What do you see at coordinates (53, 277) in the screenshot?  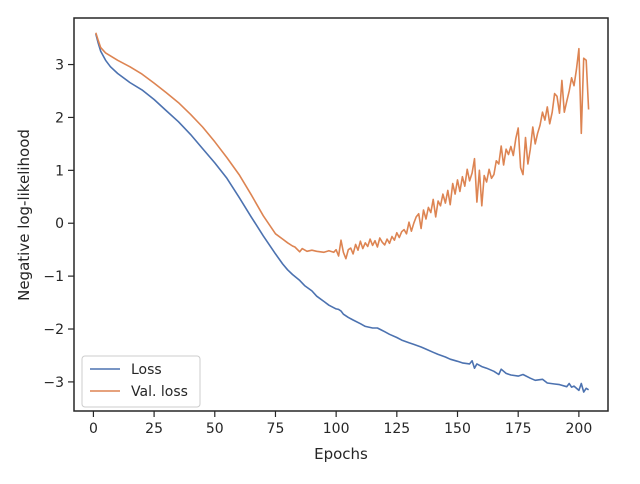 I see `y-tick-label: −1` at bounding box center [53, 277].